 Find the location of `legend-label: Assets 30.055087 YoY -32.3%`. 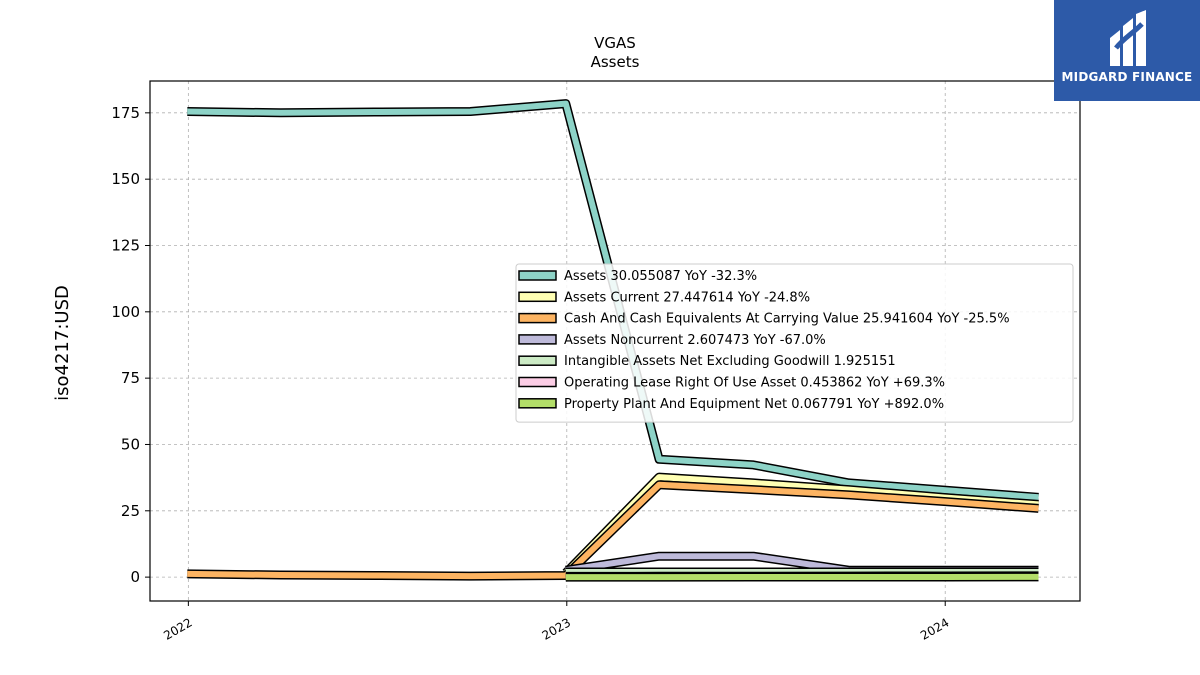

legend-label: Assets 30.055087 YoY -32.3% is located at coordinates (660, 276).